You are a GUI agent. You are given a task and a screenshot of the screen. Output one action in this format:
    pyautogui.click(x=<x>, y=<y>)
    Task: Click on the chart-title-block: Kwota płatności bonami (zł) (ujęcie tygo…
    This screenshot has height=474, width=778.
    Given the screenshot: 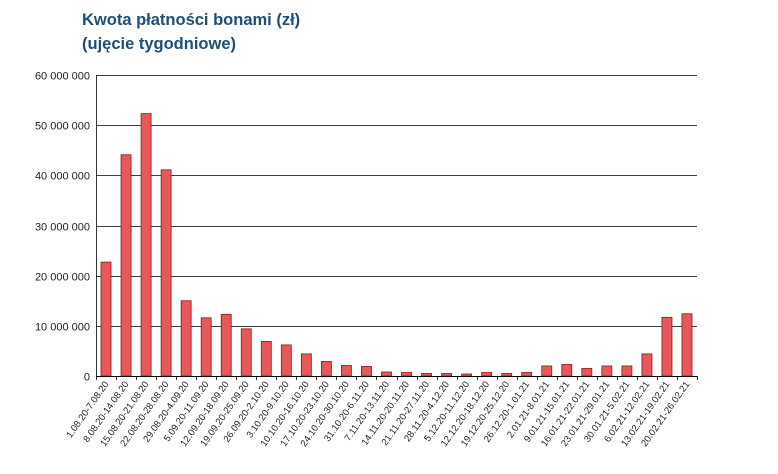 What is the action you would take?
    pyautogui.click(x=191, y=32)
    